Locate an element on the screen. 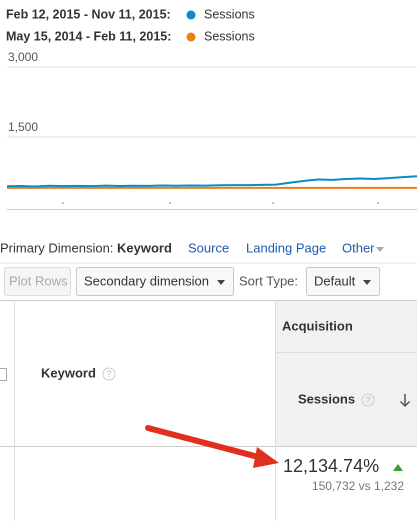  secondary-dimension-dropdown is located at coordinates (155, 281).